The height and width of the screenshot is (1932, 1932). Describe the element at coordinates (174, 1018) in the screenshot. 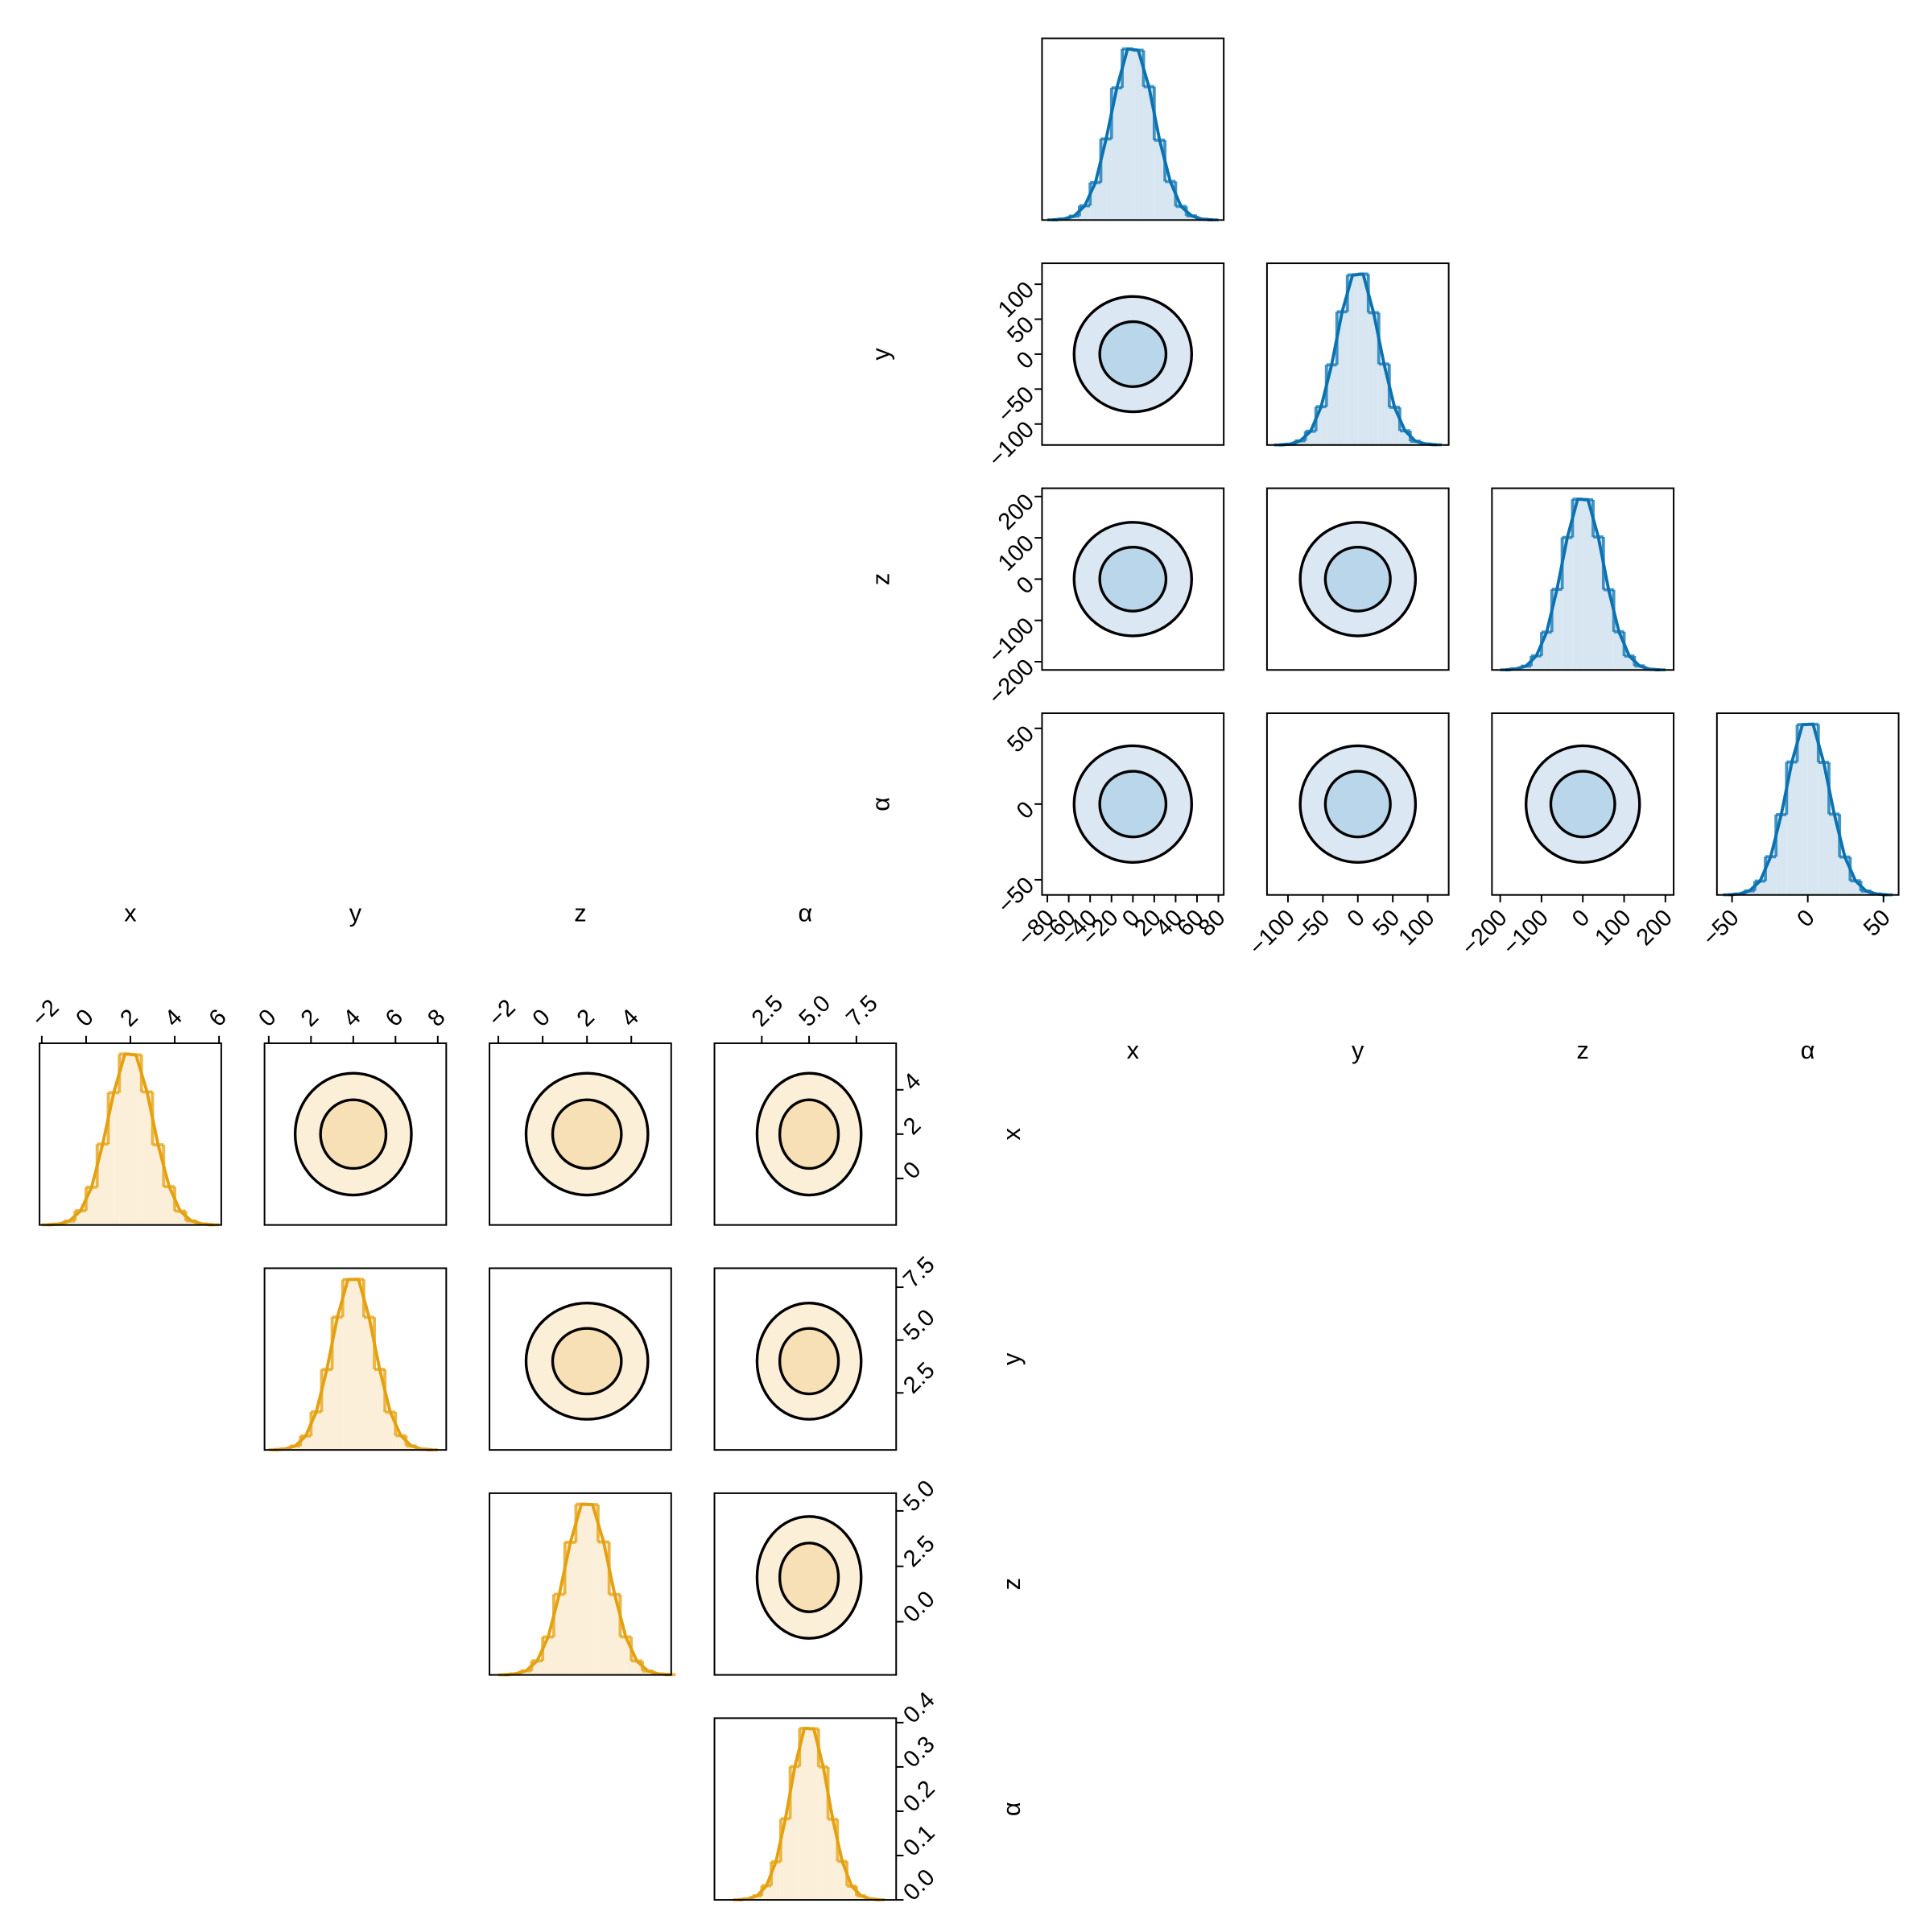

I see `x-tick-label: 4` at that location.